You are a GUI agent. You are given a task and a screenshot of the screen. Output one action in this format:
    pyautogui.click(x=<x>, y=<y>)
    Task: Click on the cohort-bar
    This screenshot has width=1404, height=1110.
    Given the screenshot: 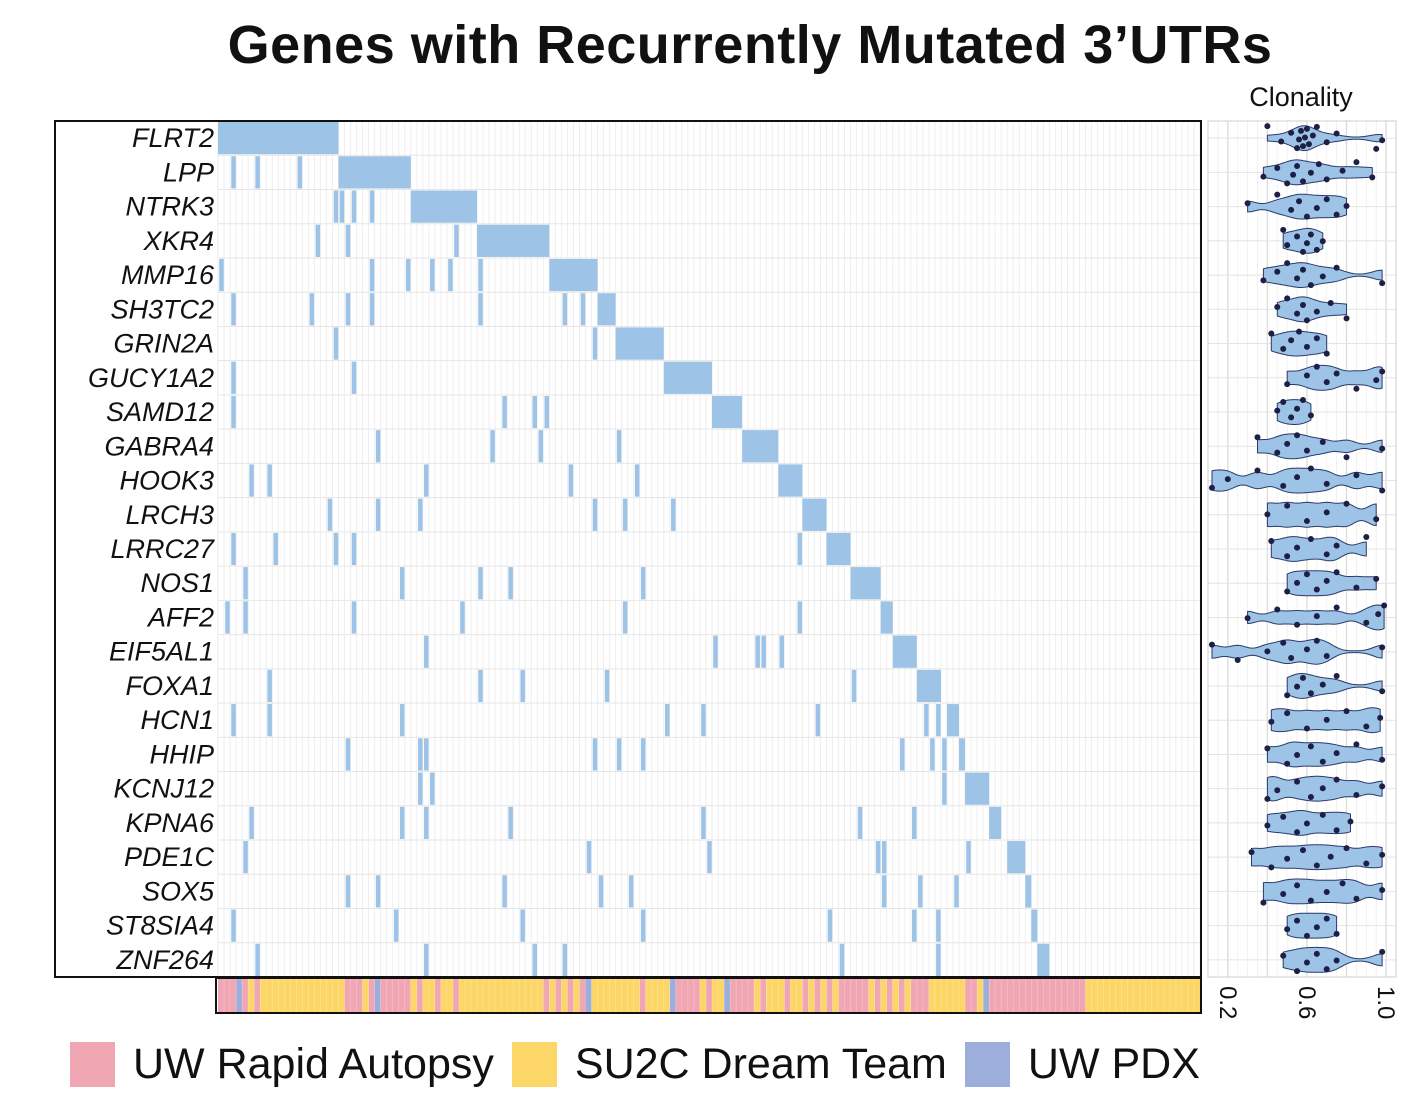 What is the action you would take?
    pyautogui.click(x=709, y=995)
    